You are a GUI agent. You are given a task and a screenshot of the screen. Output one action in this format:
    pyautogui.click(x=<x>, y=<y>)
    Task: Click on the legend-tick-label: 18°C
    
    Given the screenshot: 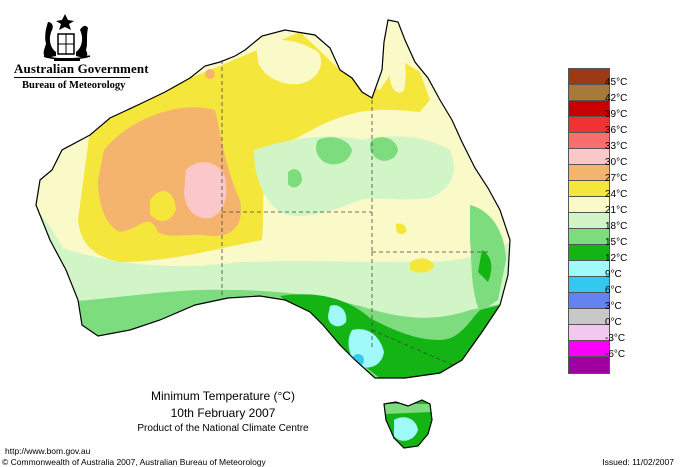 What is the action you would take?
    pyautogui.click(x=616, y=226)
    